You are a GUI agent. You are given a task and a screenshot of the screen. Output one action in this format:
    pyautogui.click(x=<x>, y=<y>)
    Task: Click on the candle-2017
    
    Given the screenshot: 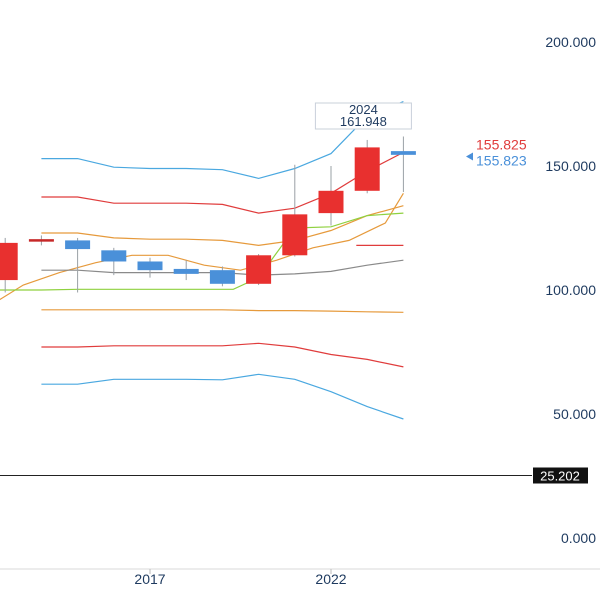 What is the action you would take?
    pyautogui.click(x=150, y=267)
    